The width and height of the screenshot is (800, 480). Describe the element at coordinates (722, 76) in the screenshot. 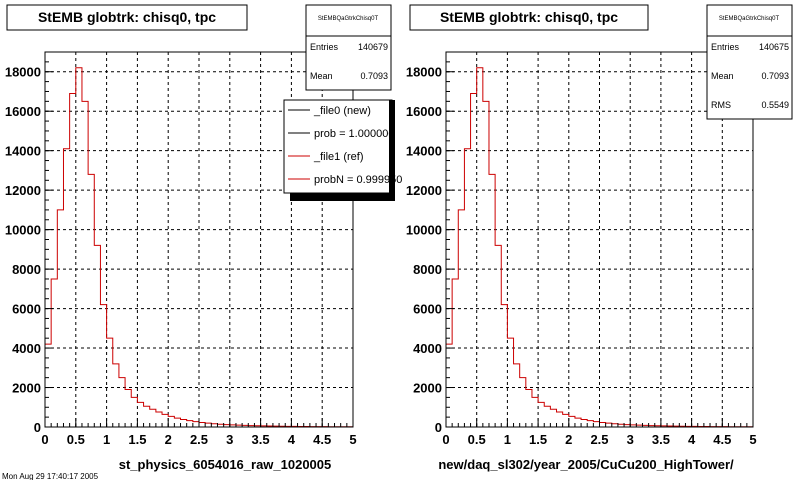

I see `stats-mean-label-right: Mean` at that location.